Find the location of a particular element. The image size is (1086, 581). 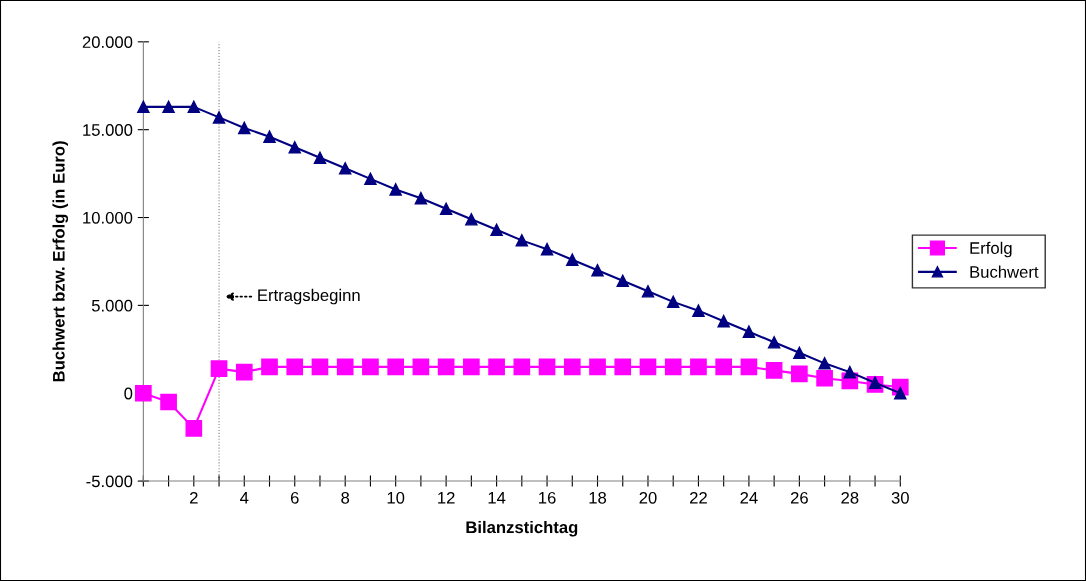

y-tick-label: 20.000 is located at coordinates (107, 42).